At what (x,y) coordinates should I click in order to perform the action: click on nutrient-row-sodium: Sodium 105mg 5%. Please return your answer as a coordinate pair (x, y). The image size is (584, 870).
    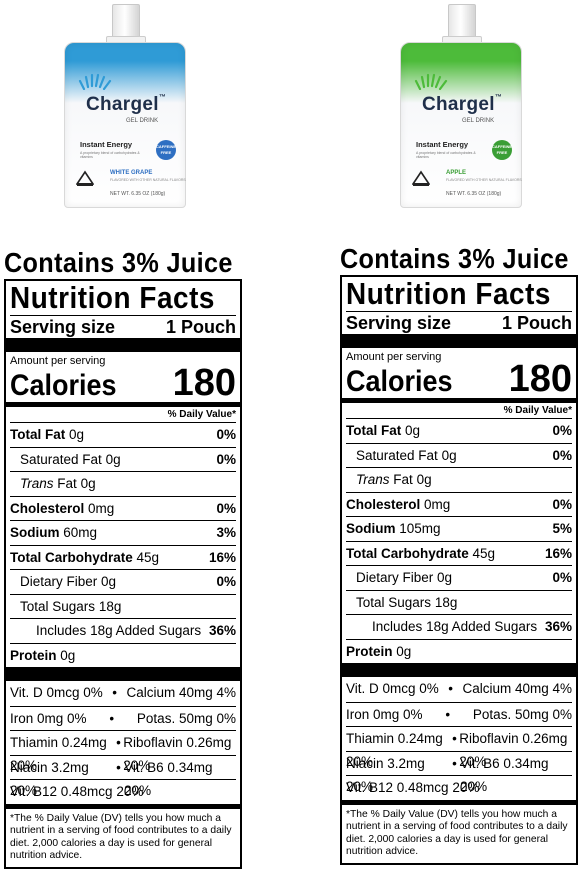
    Looking at the image, I should click on (459, 528).